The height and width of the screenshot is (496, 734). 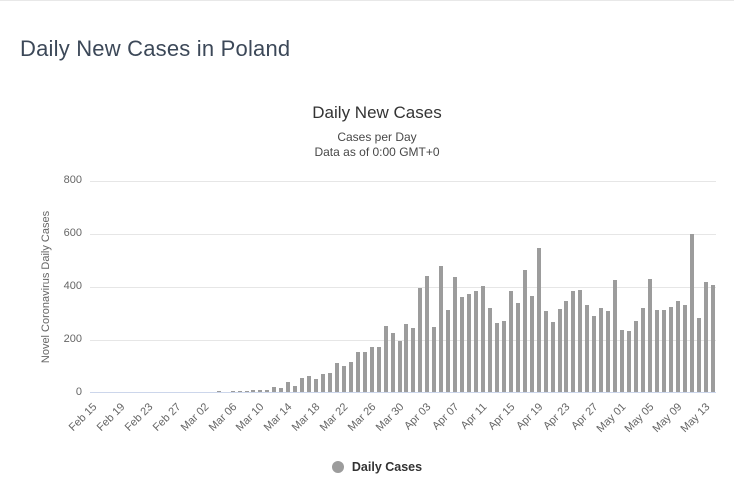 What do you see at coordinates (72, 233) in the screenshot?
I see `y-axis-label-600: 600` at bounding box center [72, 233].